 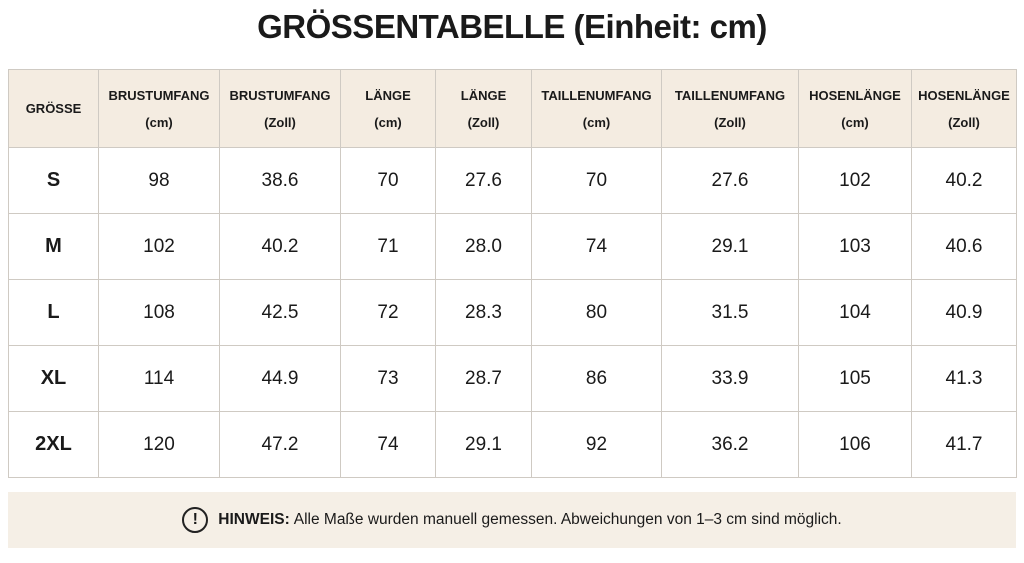 I want to click on header-cell: BRUSTUMFANG (cm), so click(x=159, y=108).